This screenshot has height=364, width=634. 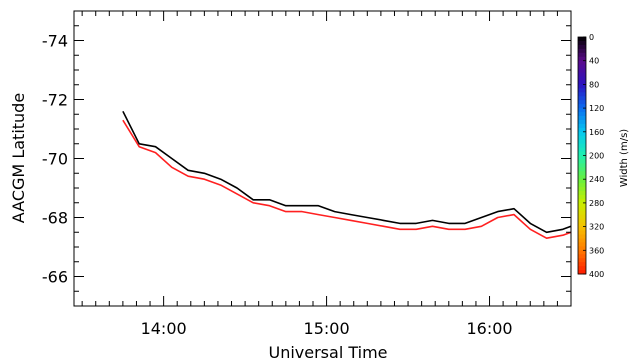 What do you see at coordinates (594, 61) in the screenshot?
I see `colorbar-tick-label: 40` at bounding box center [594, 61].